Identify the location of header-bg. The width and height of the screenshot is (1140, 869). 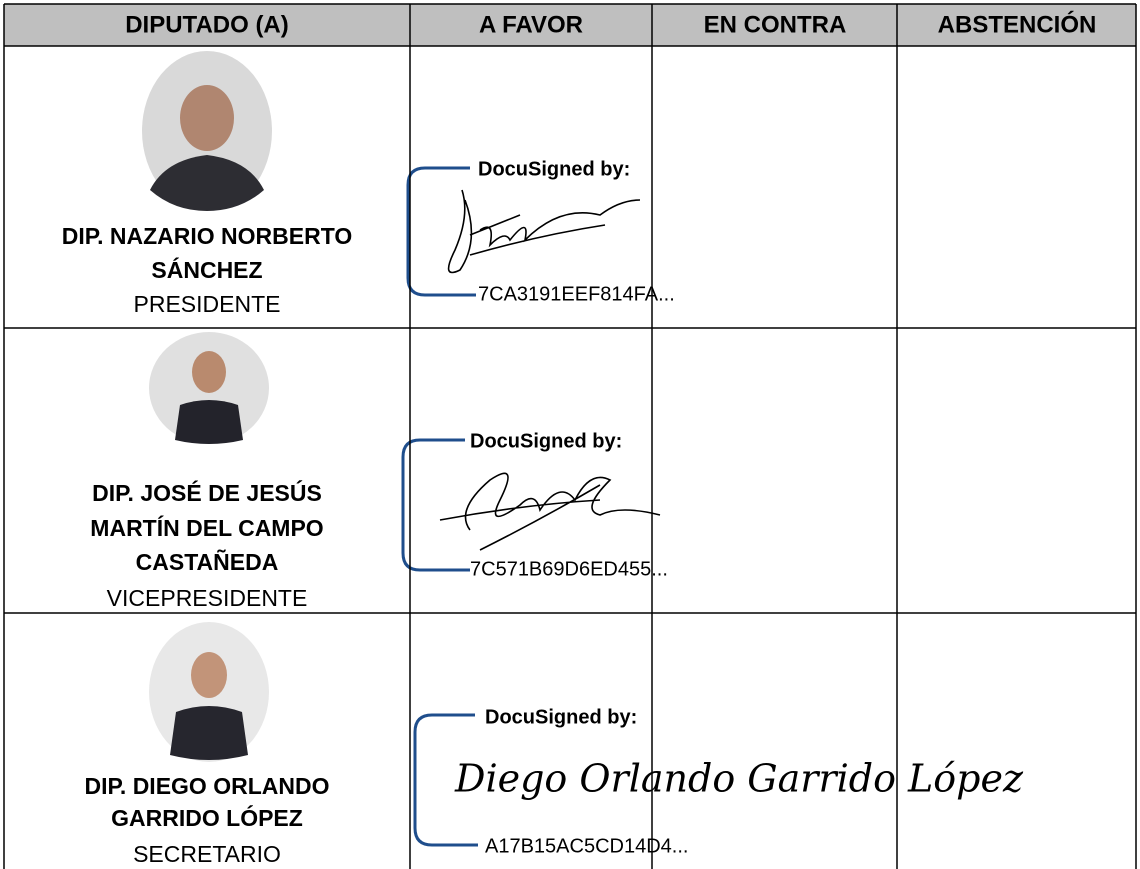
(570, 25).